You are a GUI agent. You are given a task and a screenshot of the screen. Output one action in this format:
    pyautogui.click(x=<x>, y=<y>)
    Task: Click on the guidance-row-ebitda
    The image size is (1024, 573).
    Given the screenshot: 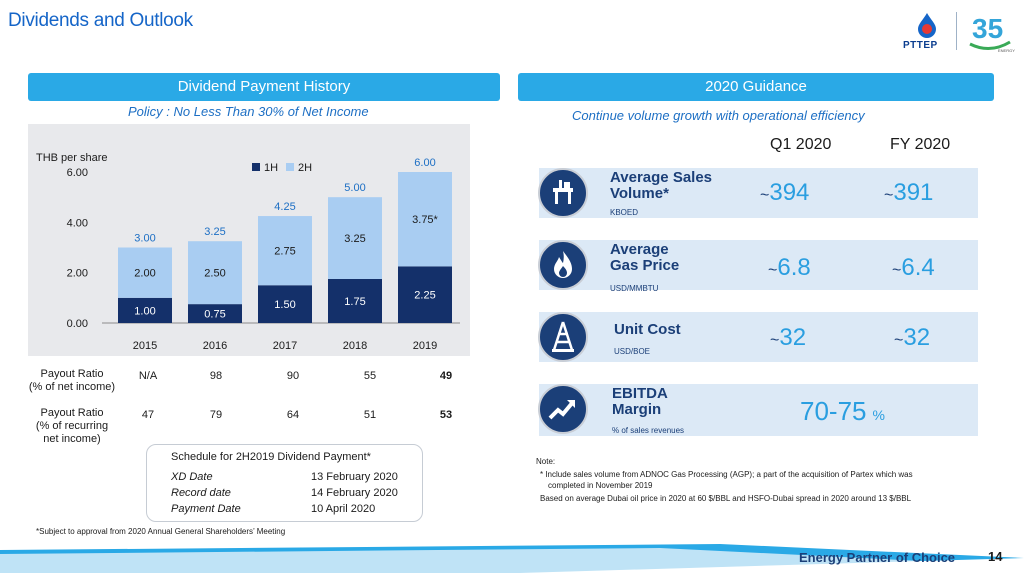 What is the action you would take?
    pyautogui.click(x=758, y=410)
    